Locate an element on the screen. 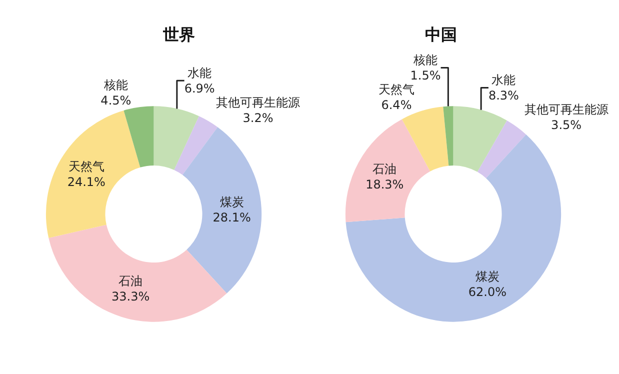  data-label: 3.2% is located at coordinates (258, 117).